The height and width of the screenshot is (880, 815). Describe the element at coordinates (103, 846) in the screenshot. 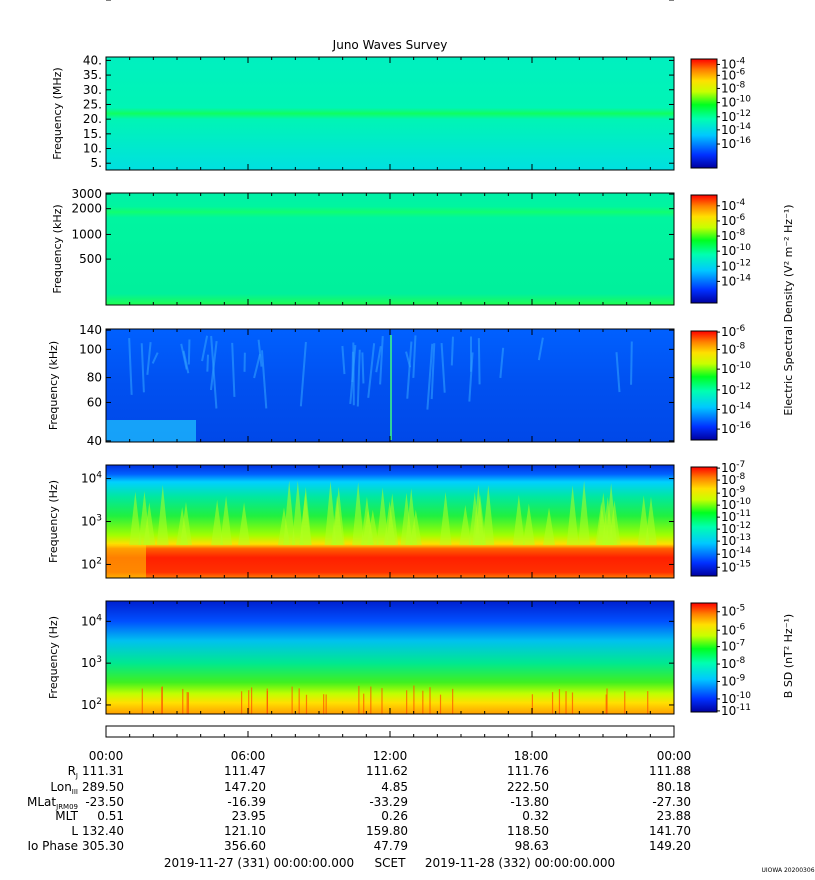

I see `ephemeris-value: 305.30` at that location.